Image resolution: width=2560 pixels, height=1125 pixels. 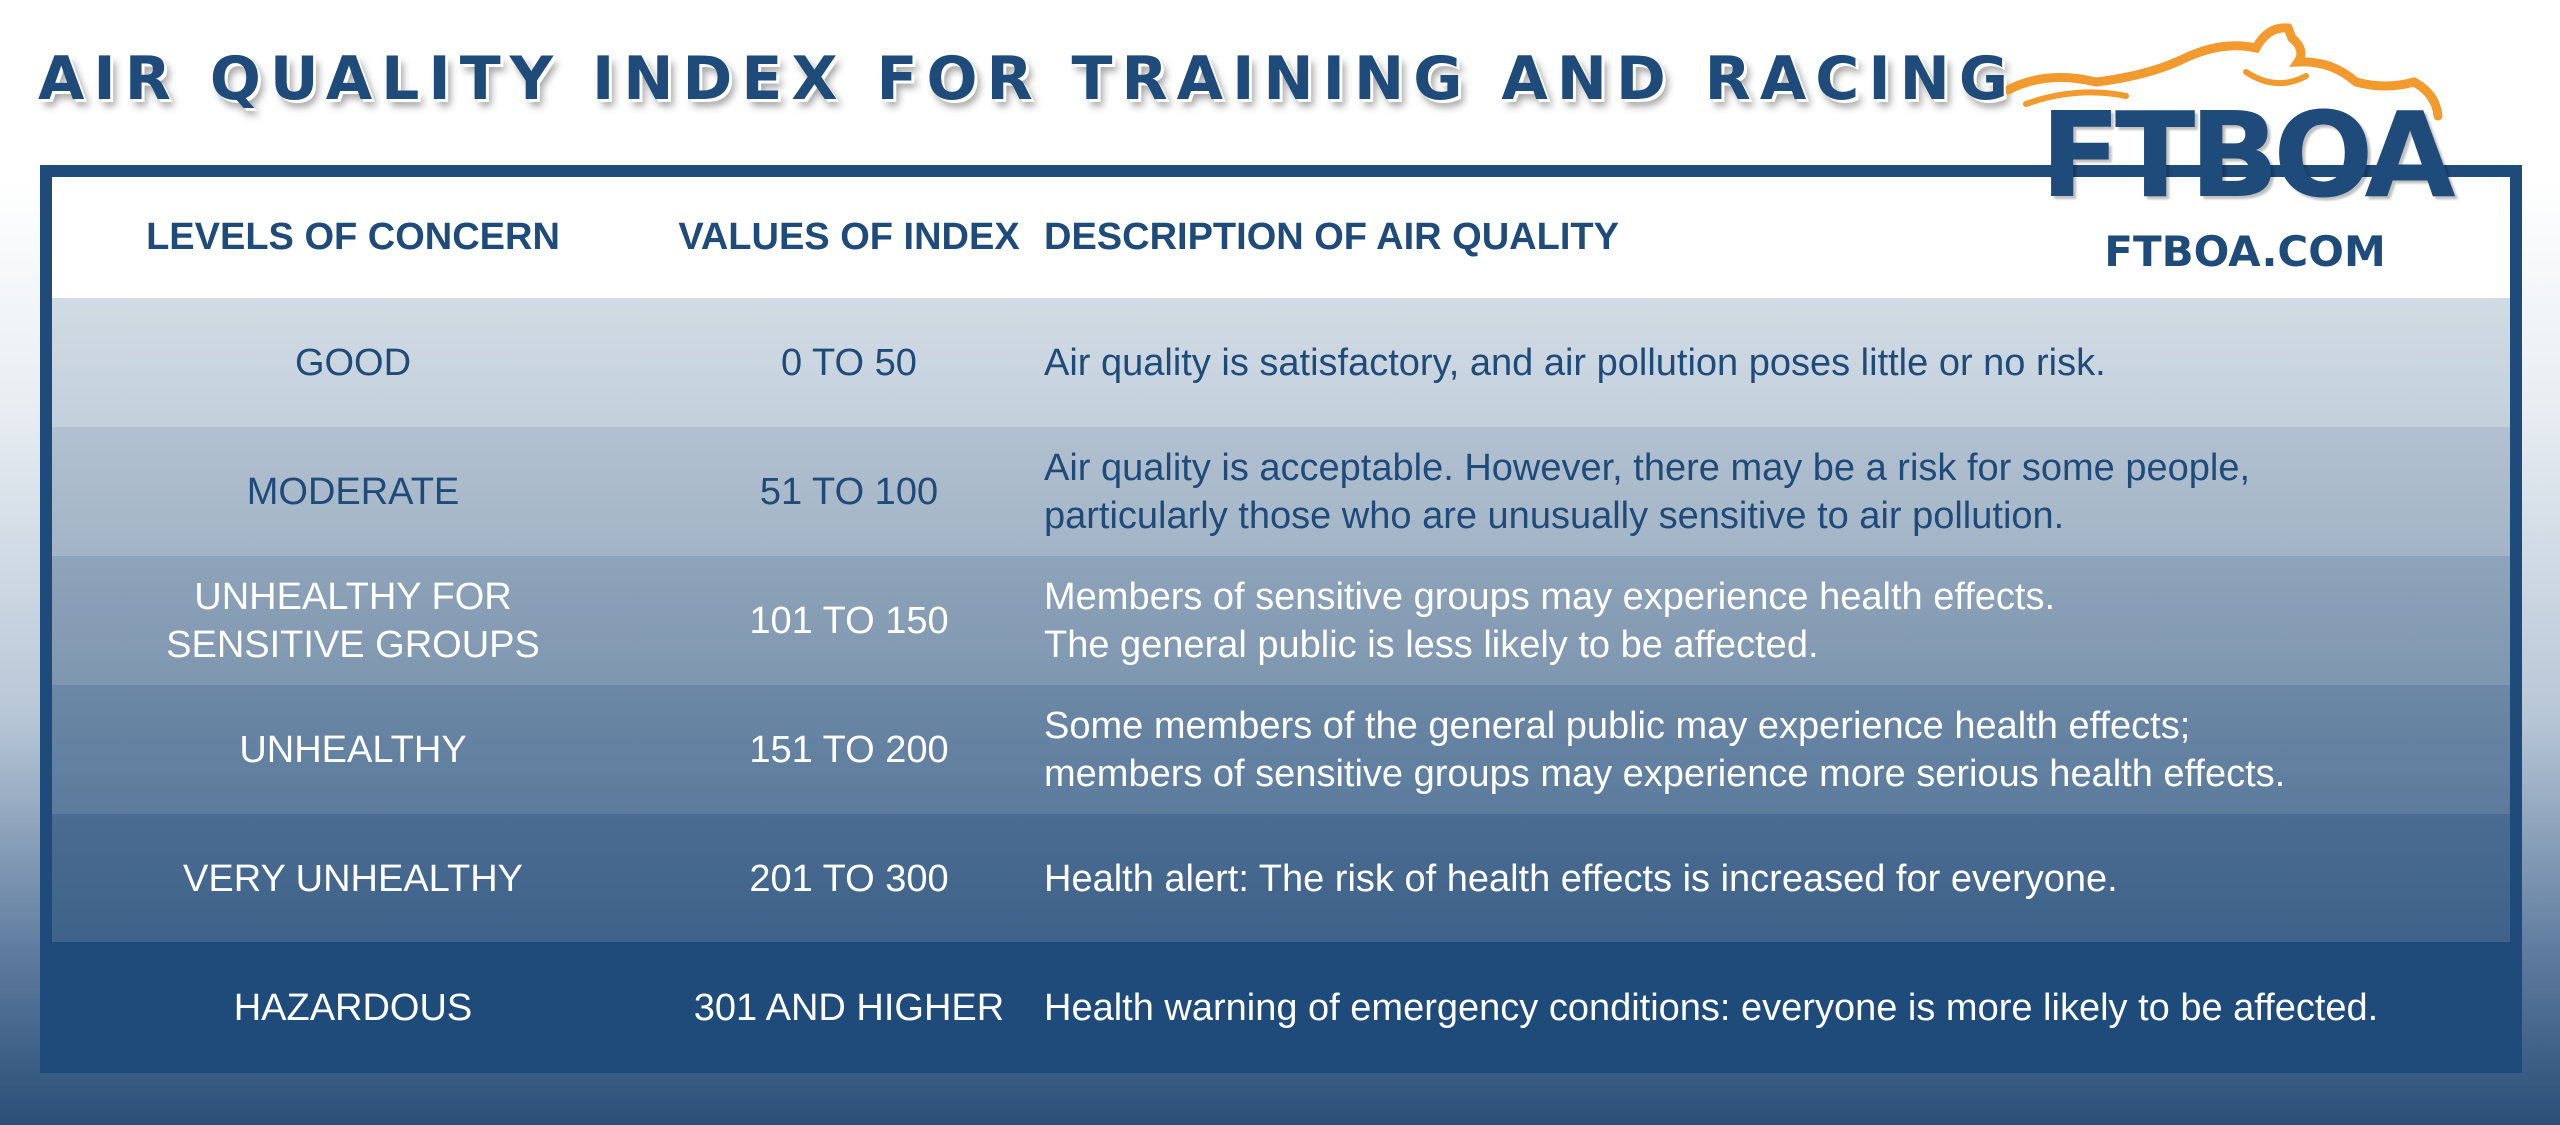 What do you see at coordinates (353, 620) in the screenshot?
I see `level-label: UNHEALTHY FOR SENSITIVE GROUPS` at bounding box center [353, 620].